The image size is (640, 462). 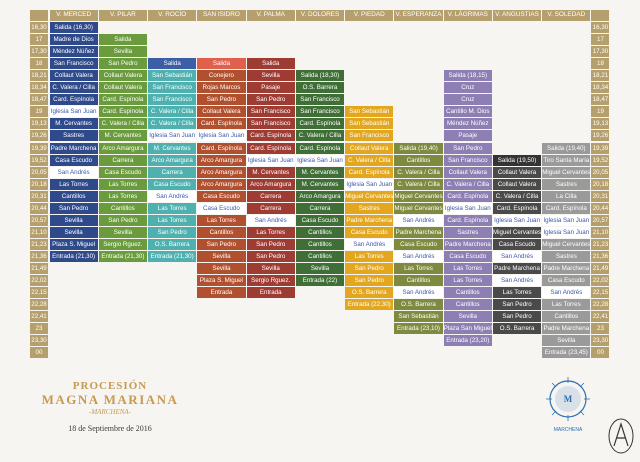 What do you see at coordinates (600, 244) in the screenshot?
I see `time-label-right: 21,23` at bounding box center [600, 244].